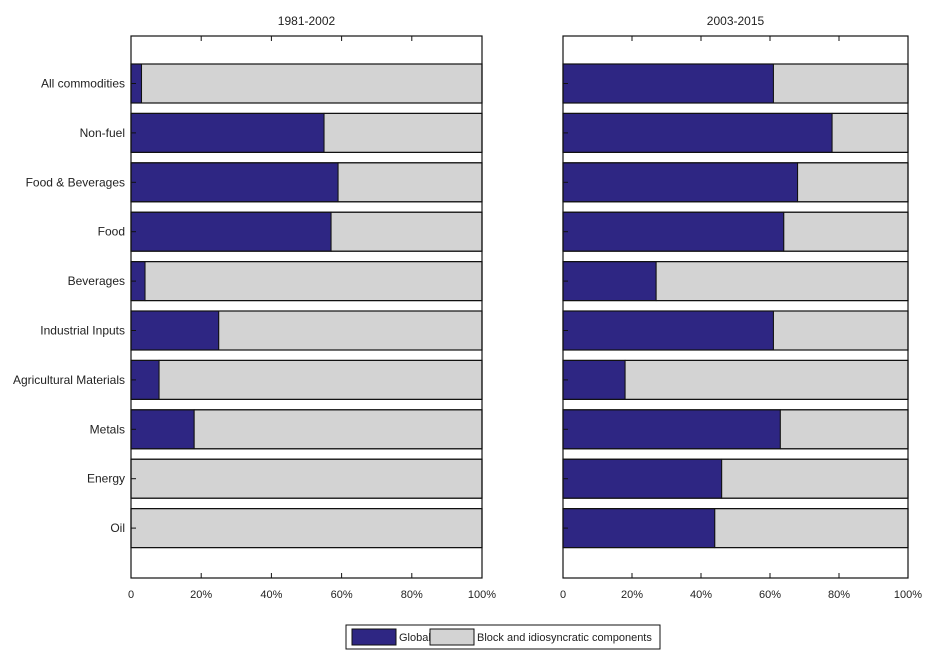  Describe the element at coordinates (307, 21) in the screenshot. I see `panel-title-1: 1981-2002` at that location.